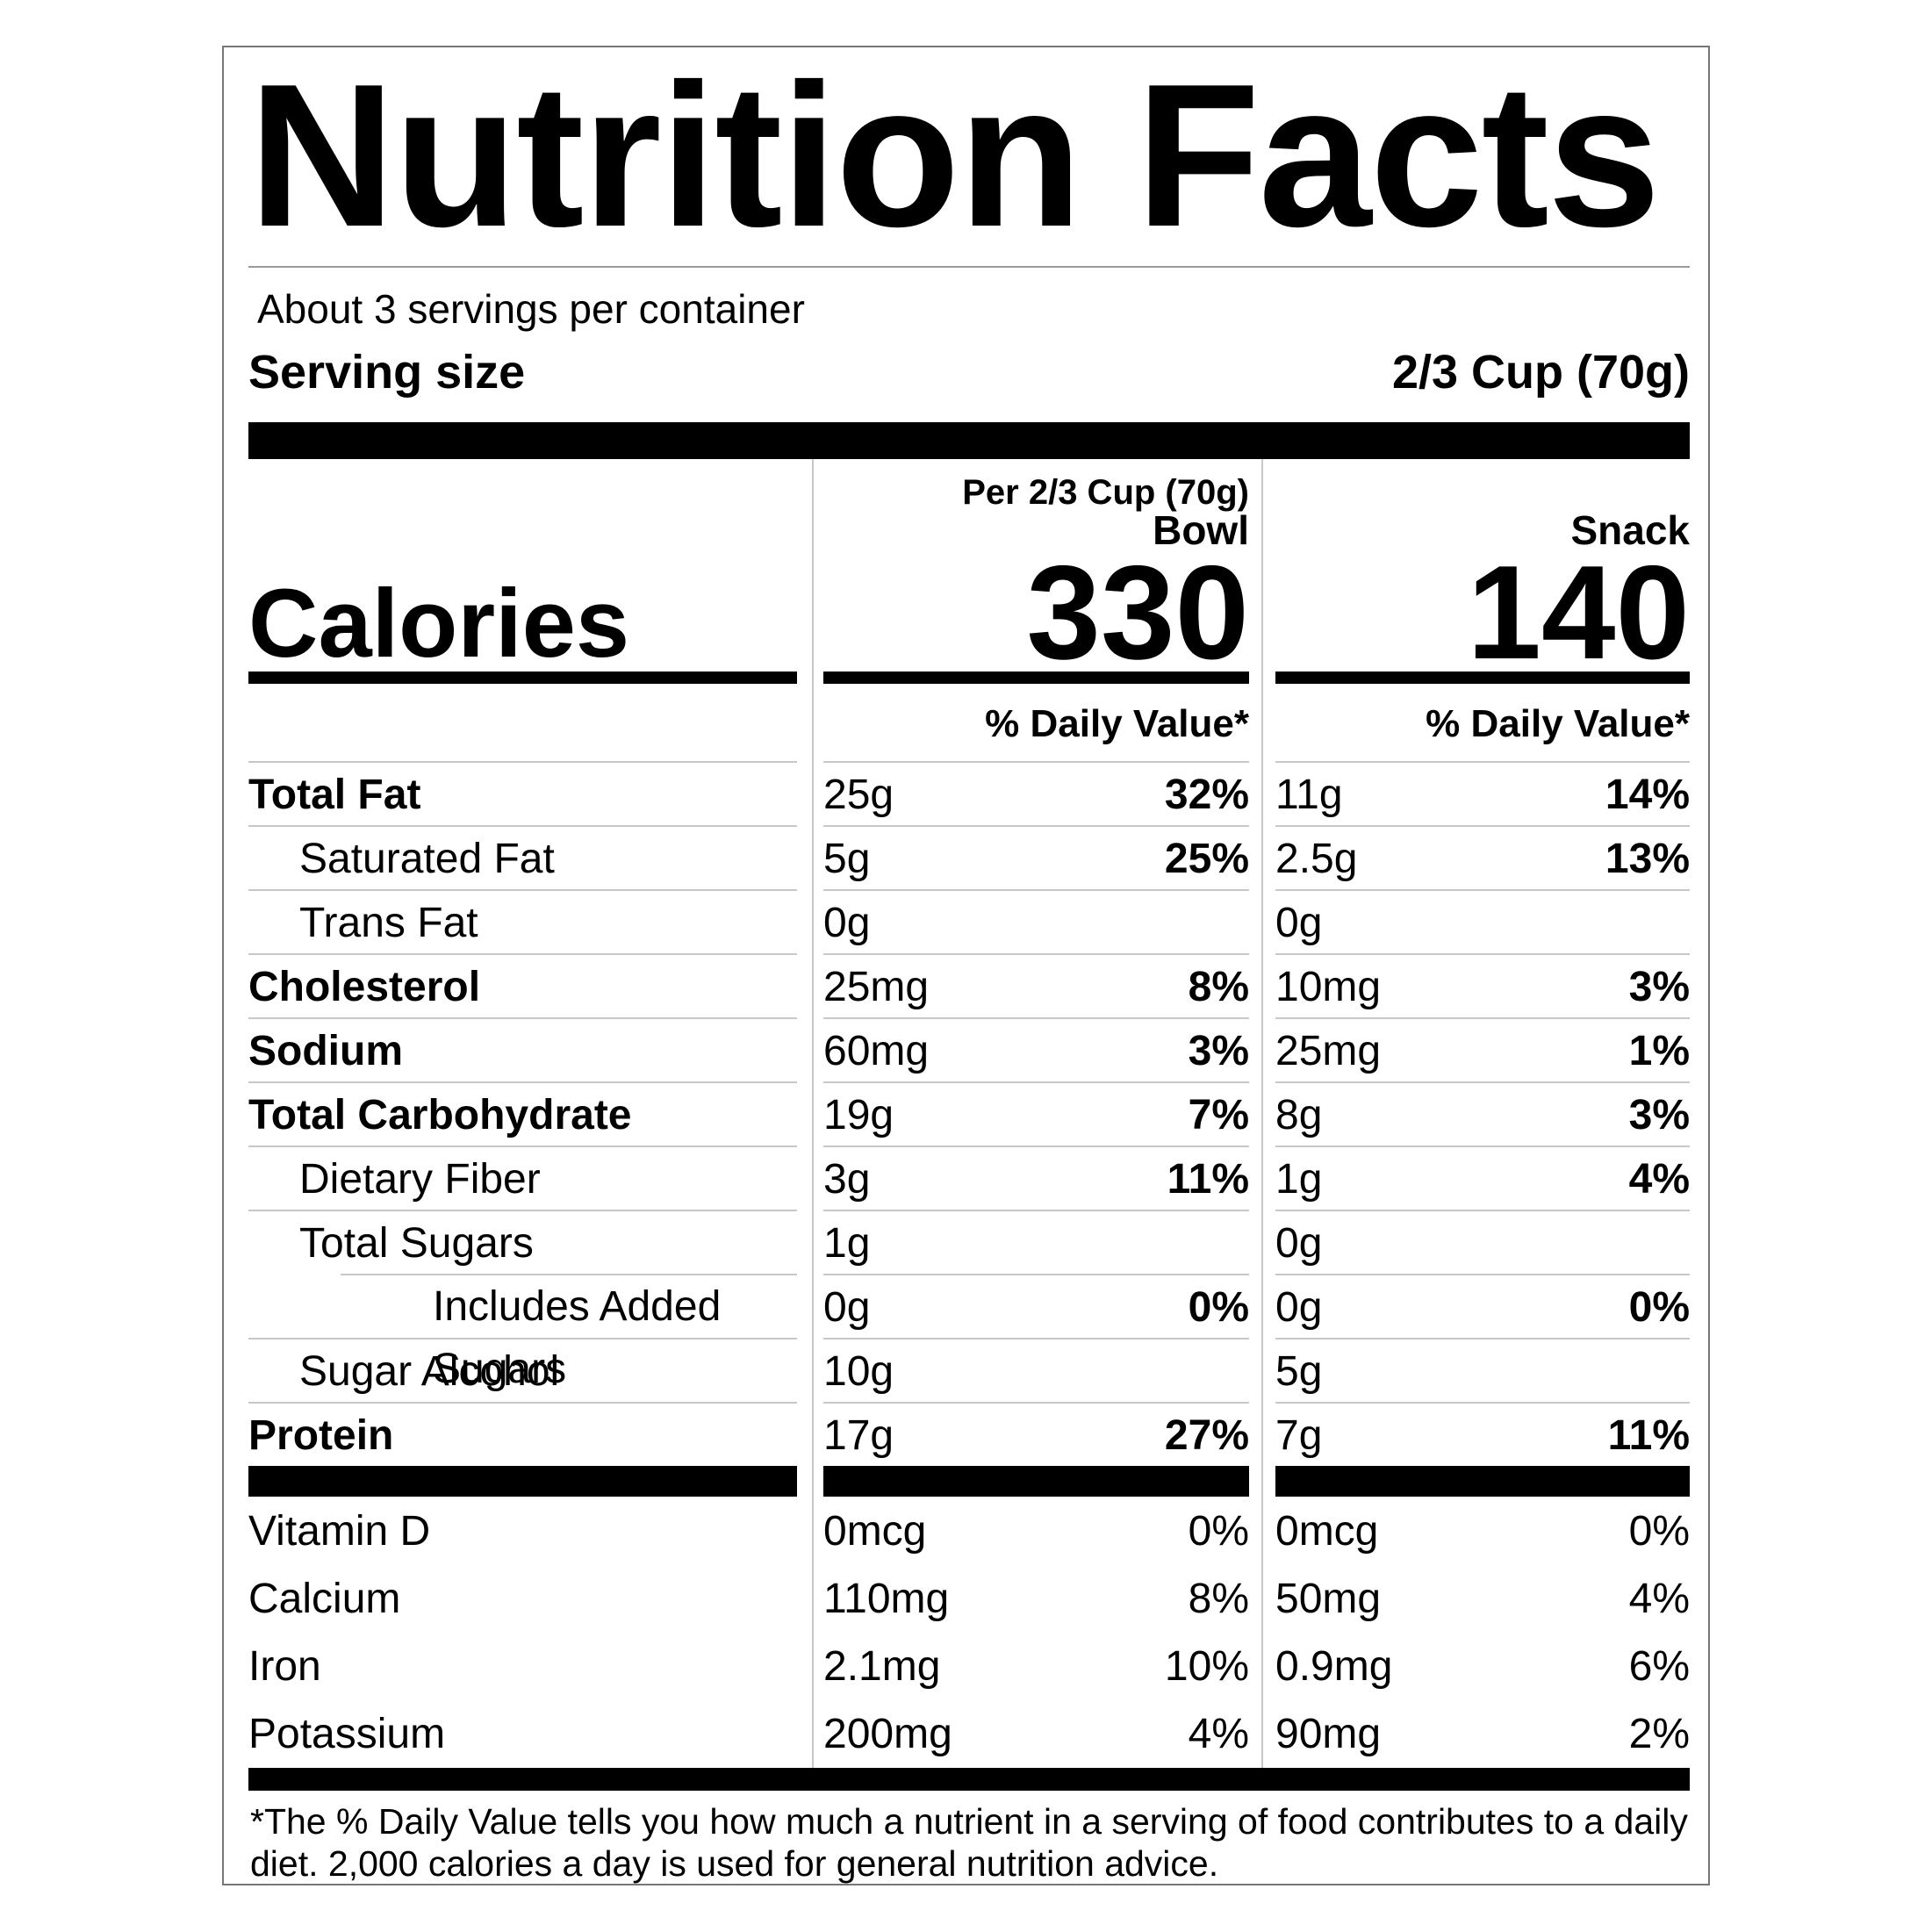  I want to click on nutrient-dv: 14%, so click(1647, 795).